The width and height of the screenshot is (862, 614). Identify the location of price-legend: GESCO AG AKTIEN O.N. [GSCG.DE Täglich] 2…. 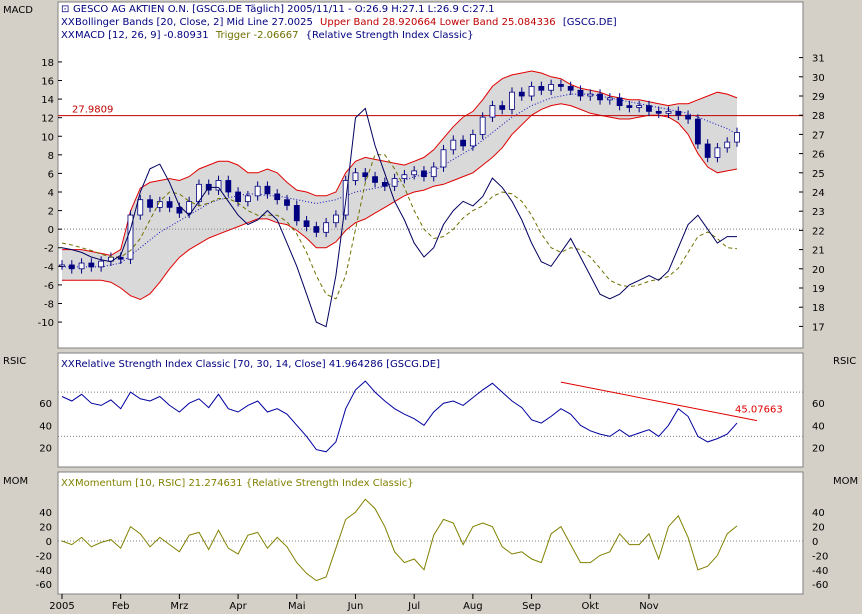
(284, 9).